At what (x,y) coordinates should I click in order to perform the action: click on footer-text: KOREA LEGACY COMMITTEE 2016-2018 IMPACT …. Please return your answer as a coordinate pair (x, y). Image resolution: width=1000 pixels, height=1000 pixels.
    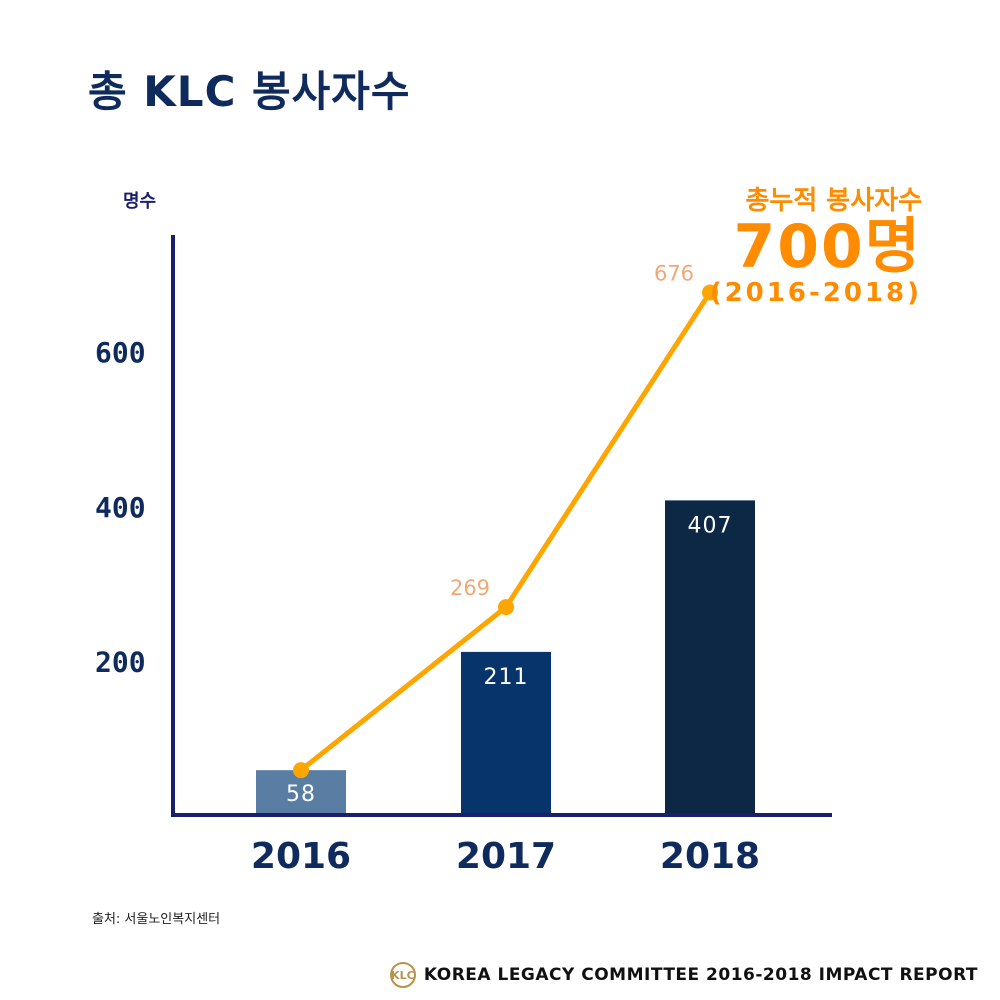
    Looking at the image, I should click on (700, 975).